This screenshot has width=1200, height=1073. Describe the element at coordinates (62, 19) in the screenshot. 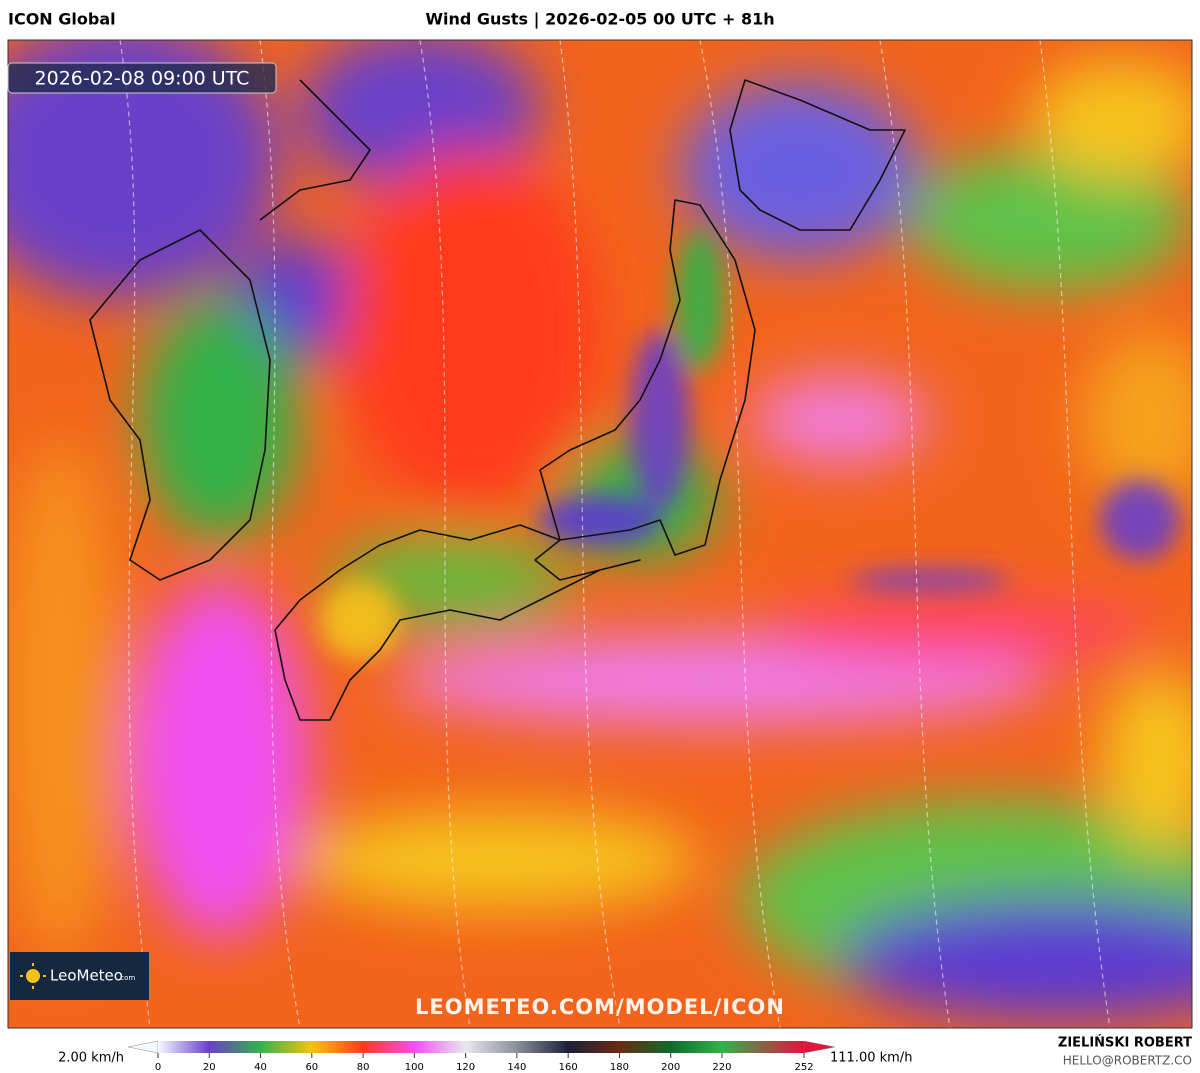

I see `model-name: ICON Global` at that location.